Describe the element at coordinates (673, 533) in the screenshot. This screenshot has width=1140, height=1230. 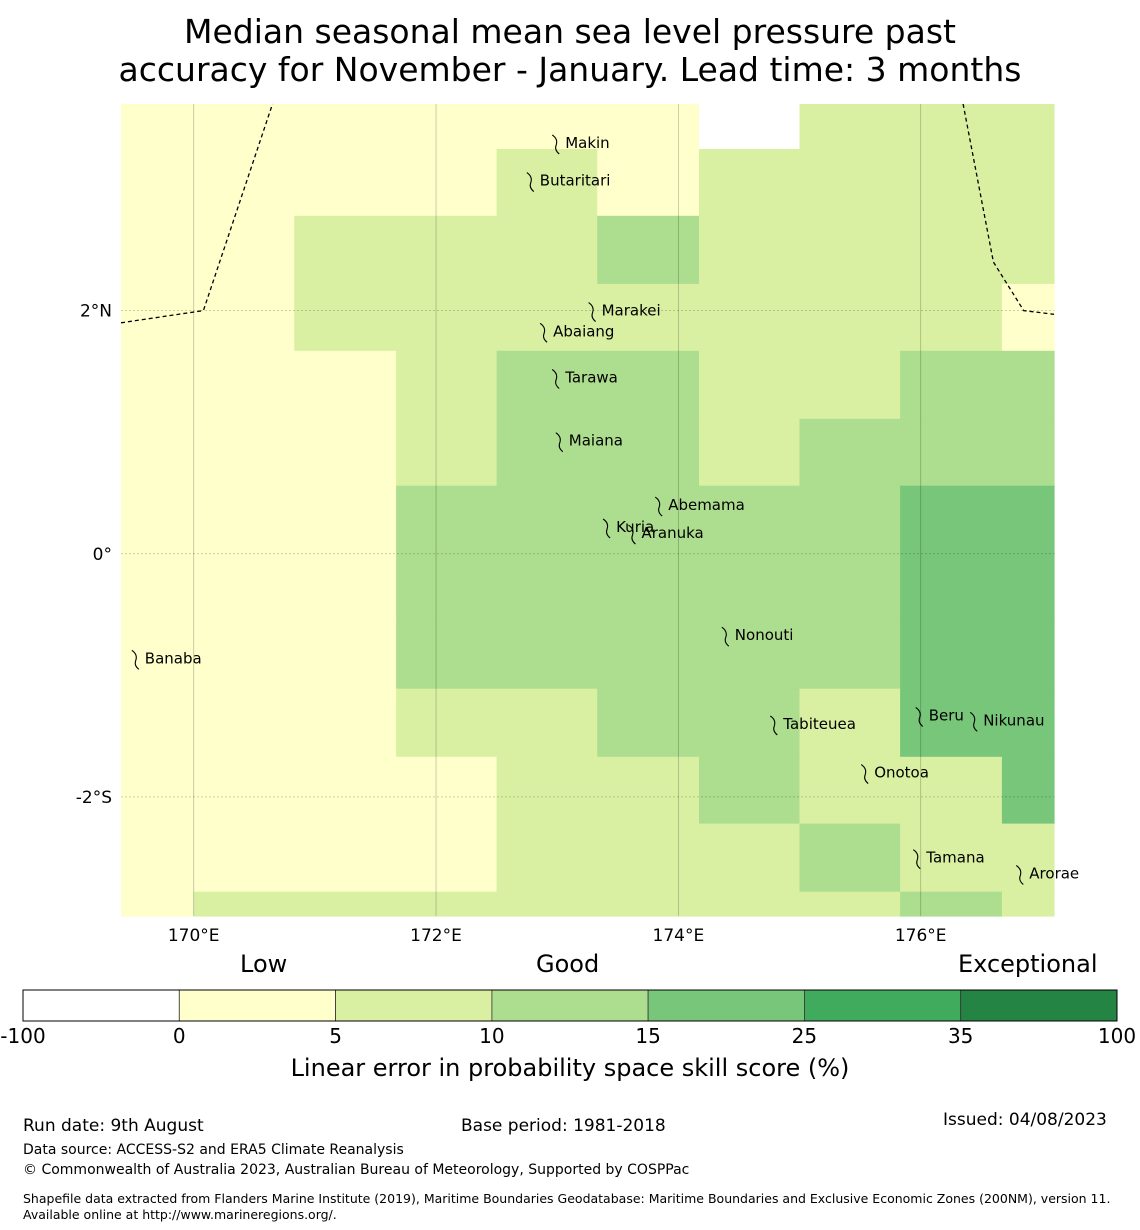
I see `island-label: Aranuka` at that location.